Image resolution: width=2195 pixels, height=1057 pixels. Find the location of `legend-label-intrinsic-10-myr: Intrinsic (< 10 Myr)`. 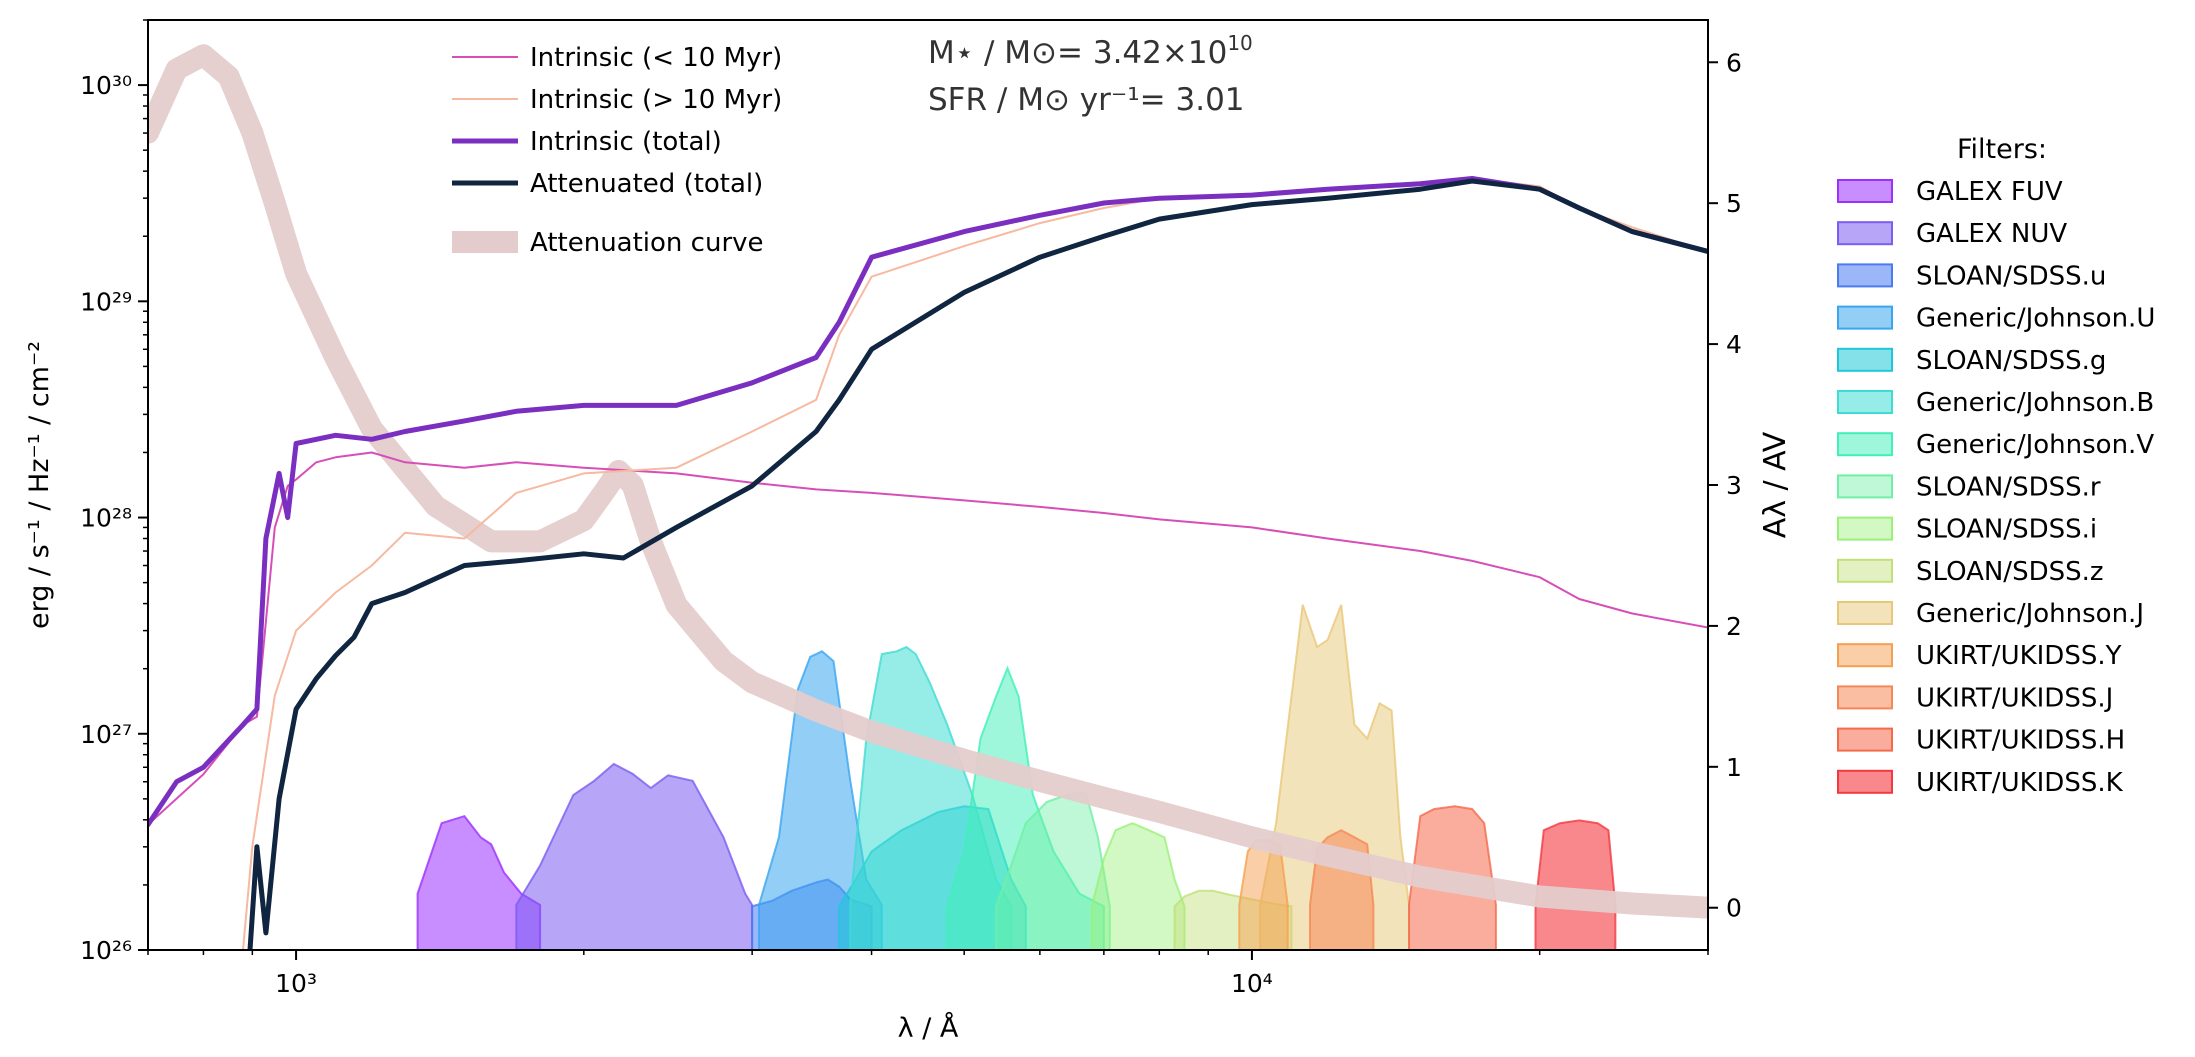

legend-label-intrinsic-10-myr: Intrinsic (< 10 Myr) is located at coordinates (656, 58).